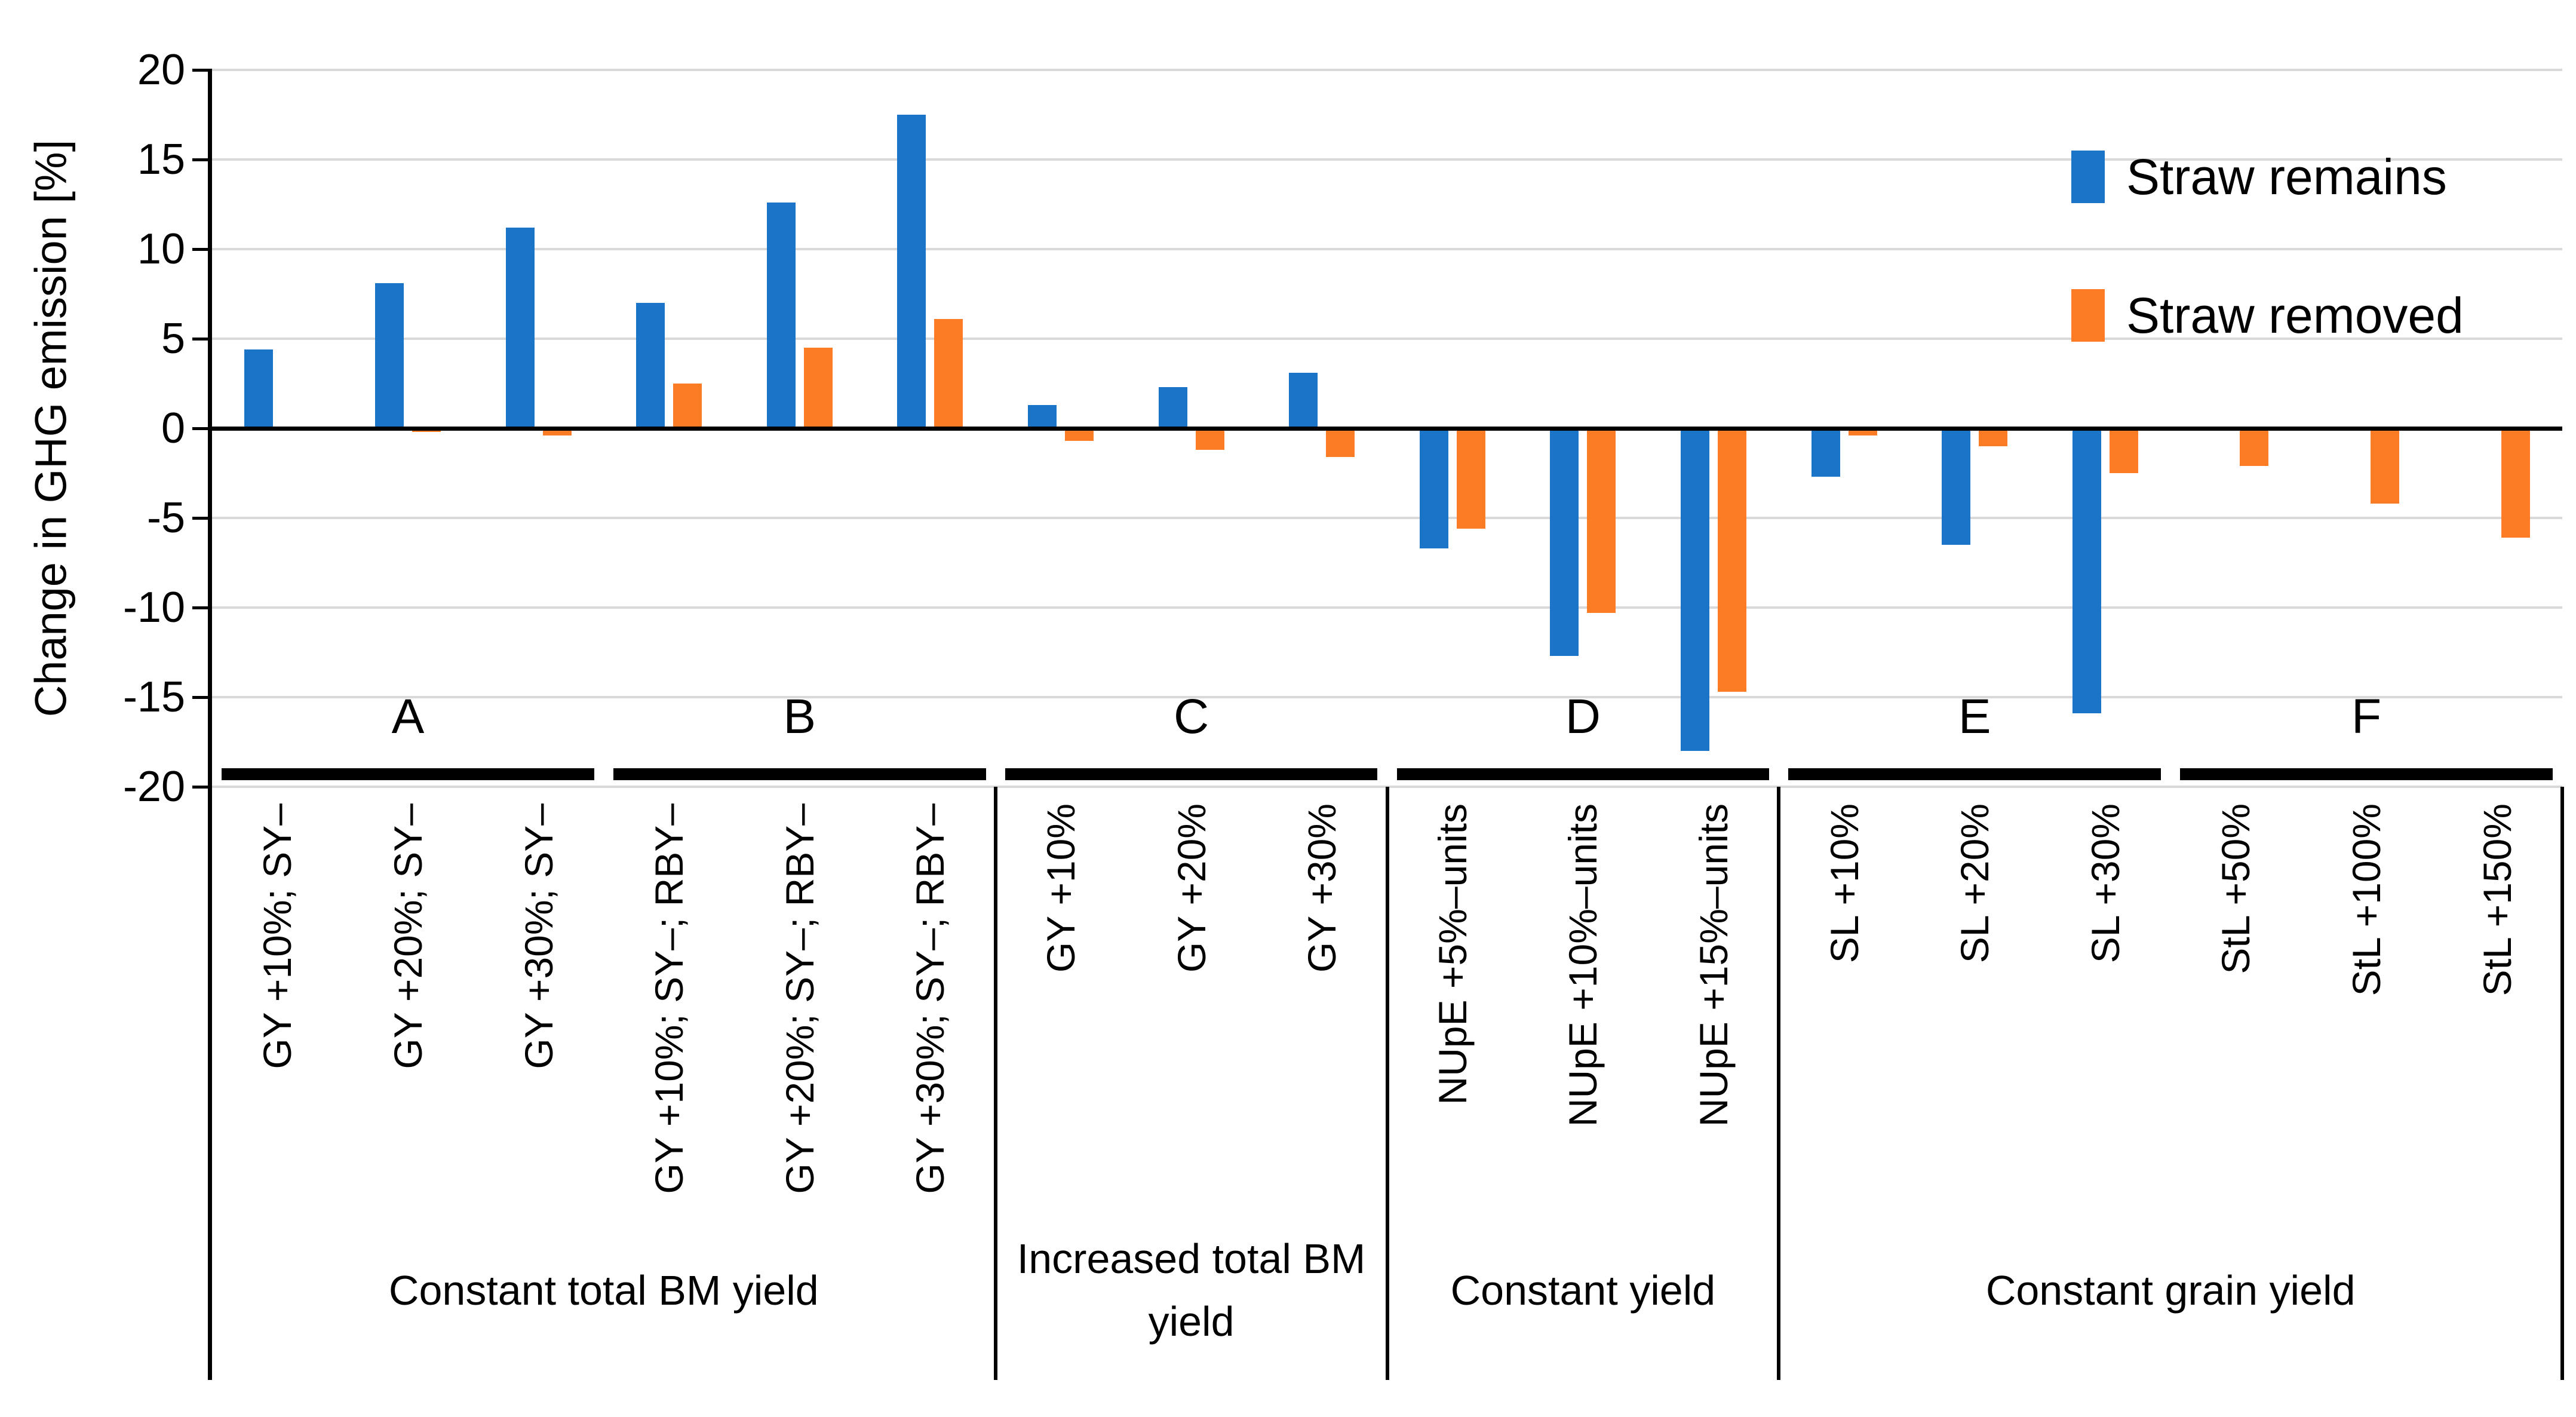 The width and height of the screenshot is (2576, 1417). What do you see at coordinates (1322, 888) in the screenshot?
I see `category-label-C3: GY +30%` at bounding box center [1322, 888].